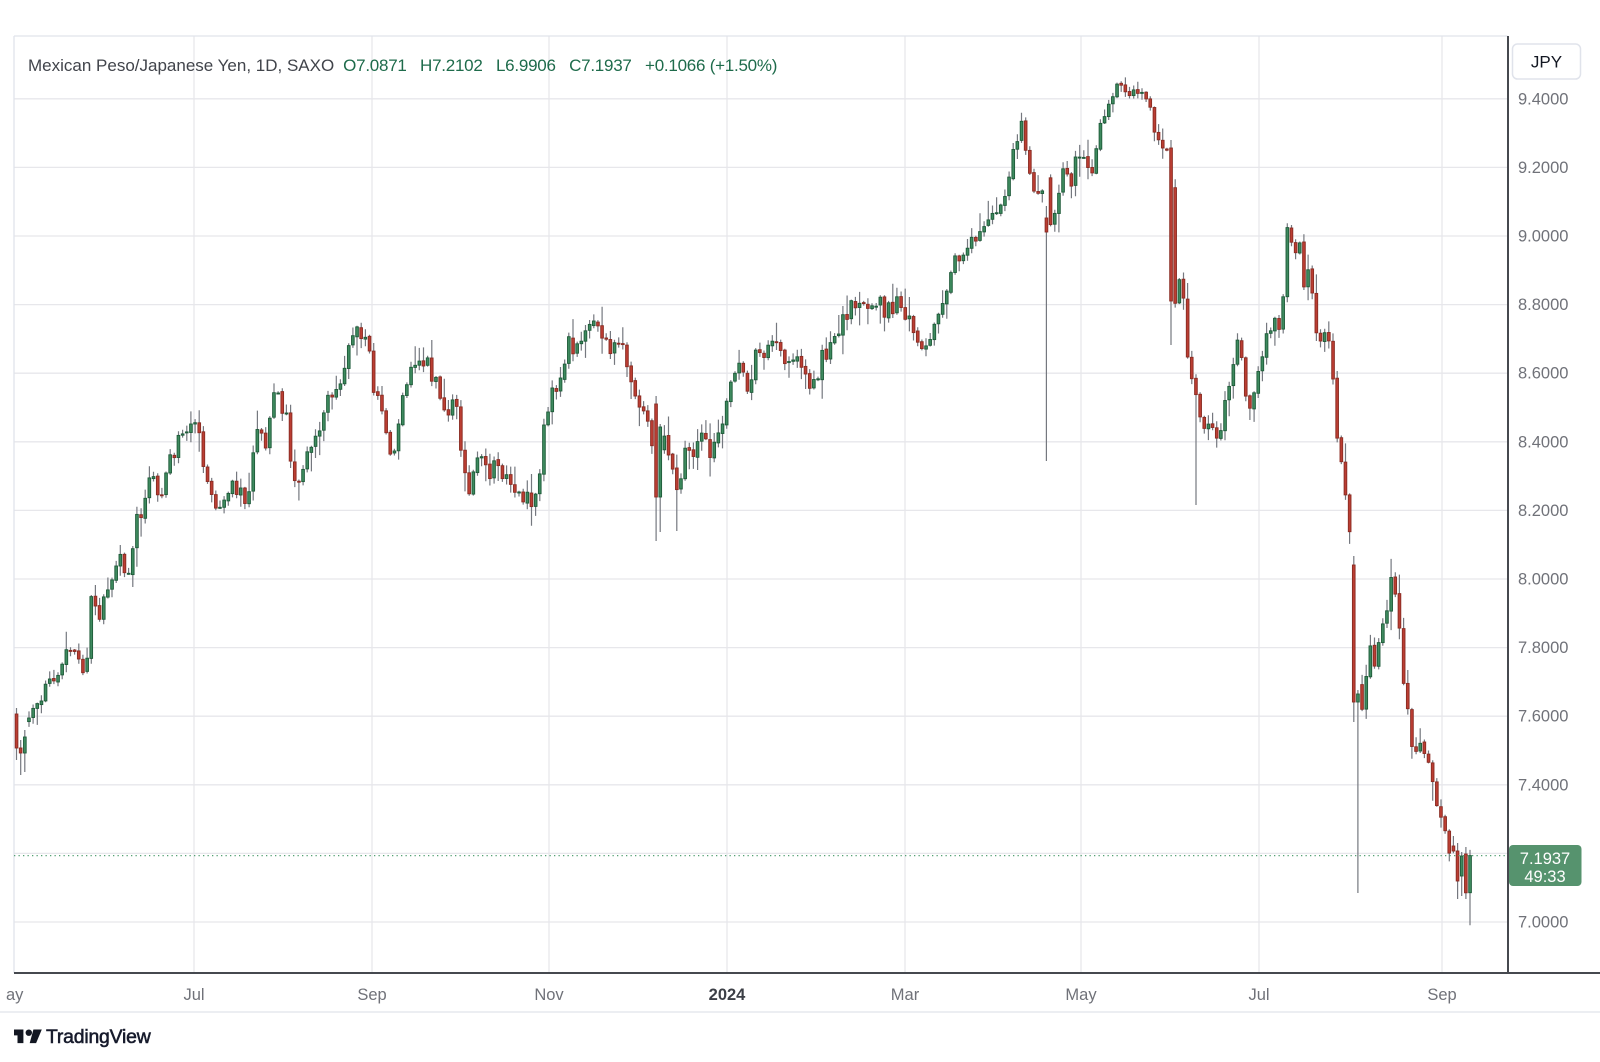 Image resolution: width=1600 pixels, height=1062 pixels. I want to click on svg-text: 2024, so click(728, 995).